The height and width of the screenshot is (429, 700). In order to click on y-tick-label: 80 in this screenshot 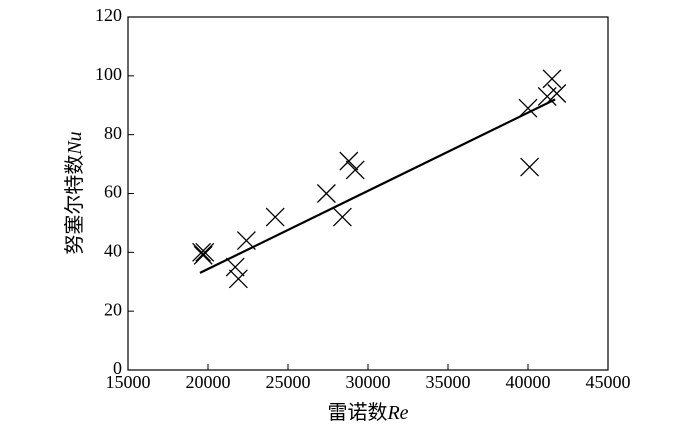, I will do `click(113, 133)`.